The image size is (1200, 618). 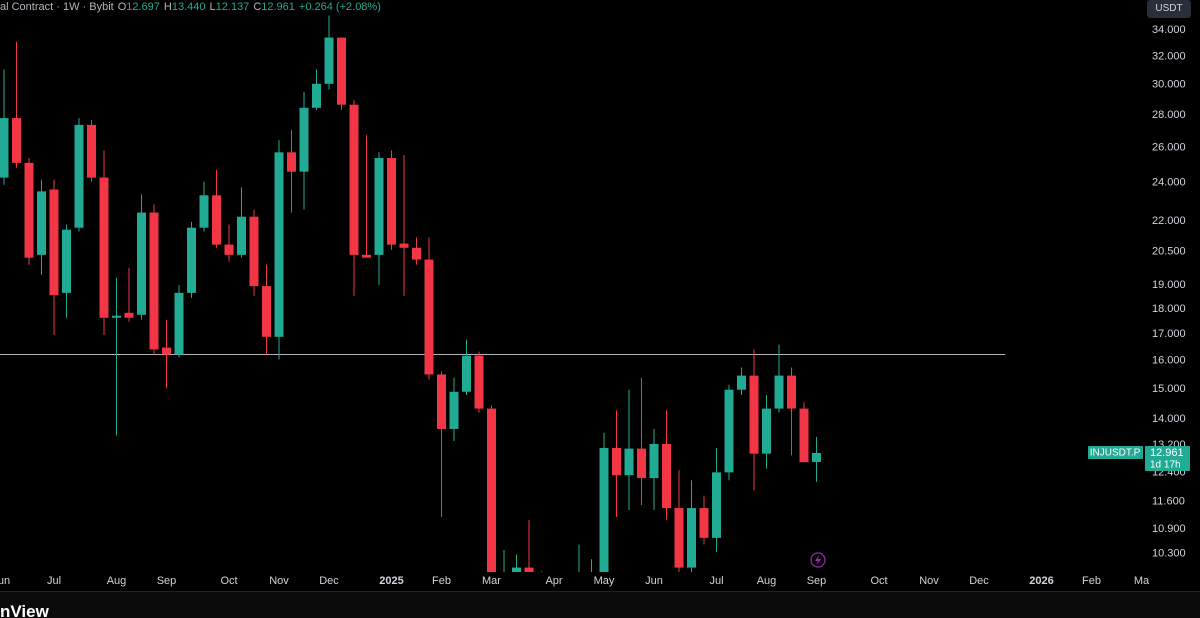 What do you see at coordinates (1167, 458) in the screenshot?
I see `price-tag` at bounding box center [1167, 458].